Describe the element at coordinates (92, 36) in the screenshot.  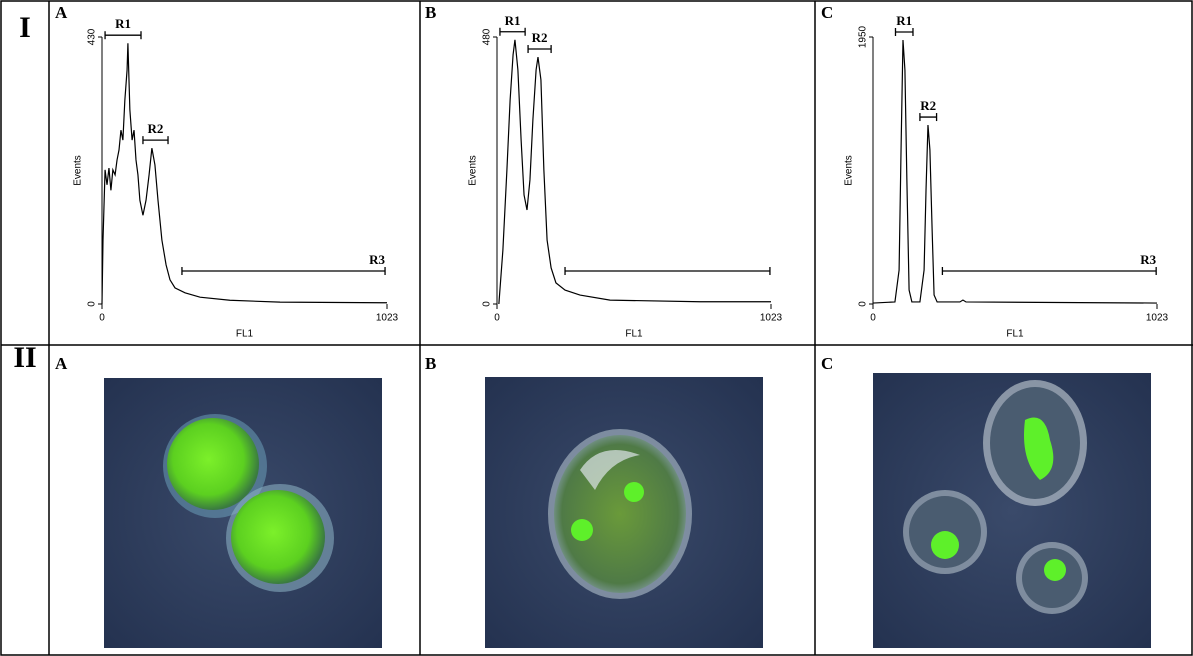
I see `y-tick-label: 430` at that location.